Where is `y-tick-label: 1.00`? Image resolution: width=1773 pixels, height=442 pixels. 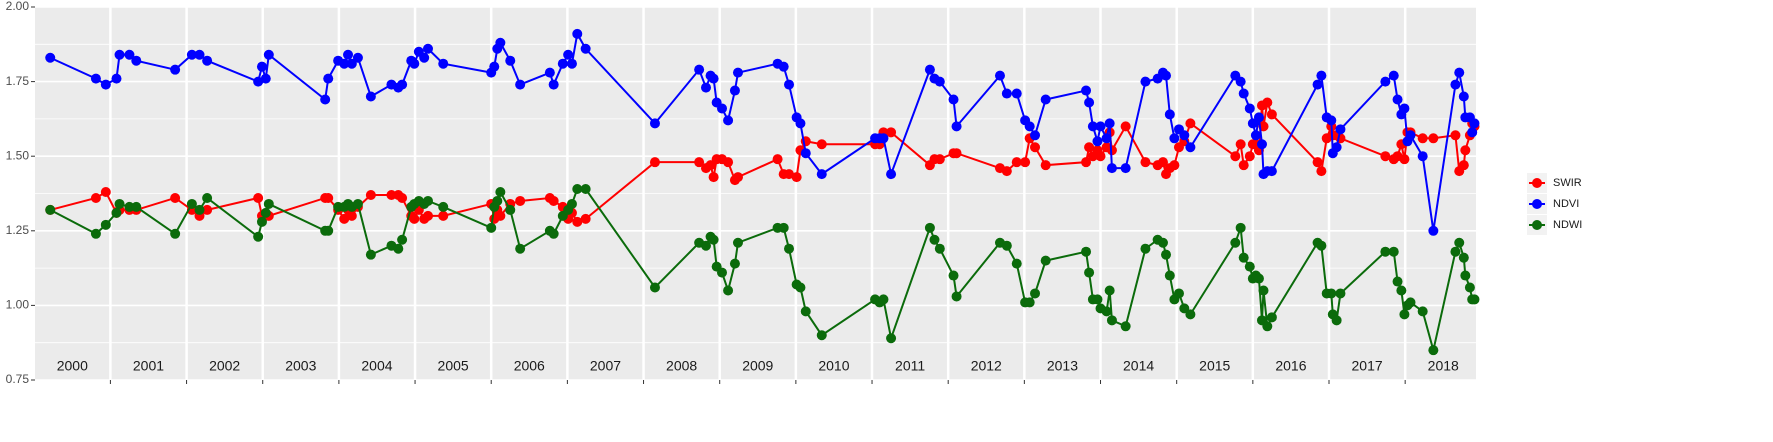 y-tick-label: 1.00 is located at coordinates (18, 305).